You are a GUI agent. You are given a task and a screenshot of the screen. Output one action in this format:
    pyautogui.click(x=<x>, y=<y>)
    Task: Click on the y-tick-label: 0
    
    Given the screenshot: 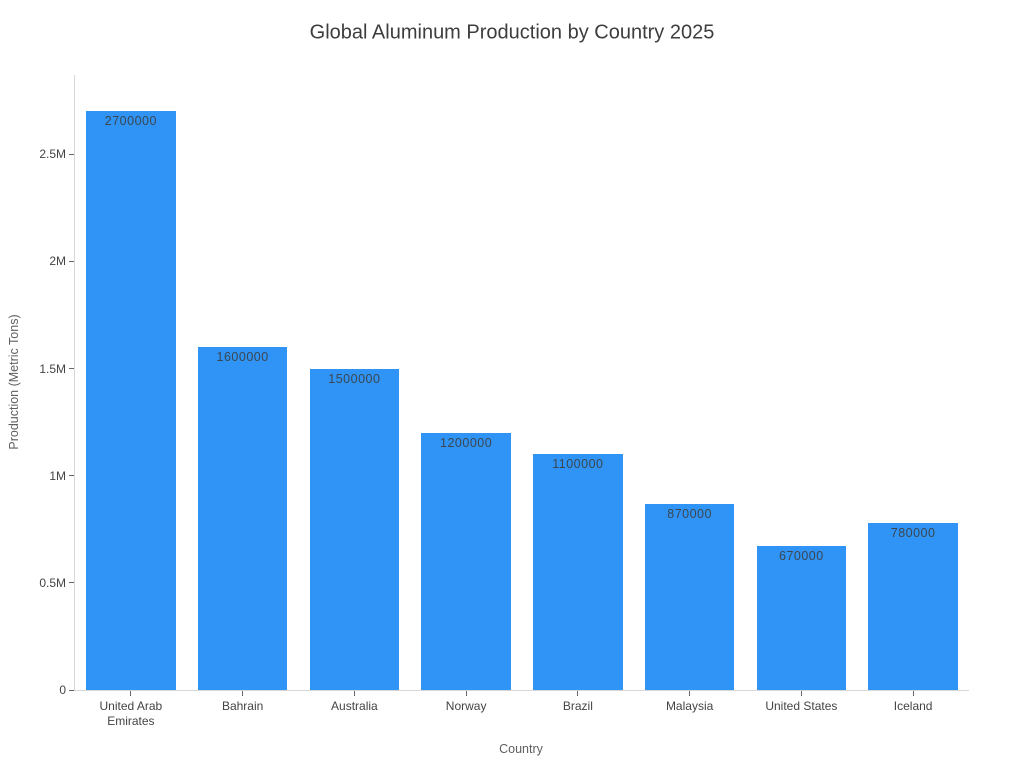 What is the action you would take?
    pyautogui.click(x=62, y=690)
    